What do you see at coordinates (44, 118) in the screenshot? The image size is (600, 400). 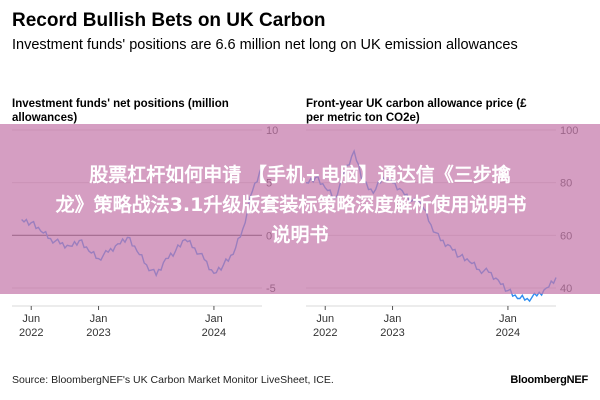 I see `left-panel-title-line2: allowances)` at bounding box center [44, 118].